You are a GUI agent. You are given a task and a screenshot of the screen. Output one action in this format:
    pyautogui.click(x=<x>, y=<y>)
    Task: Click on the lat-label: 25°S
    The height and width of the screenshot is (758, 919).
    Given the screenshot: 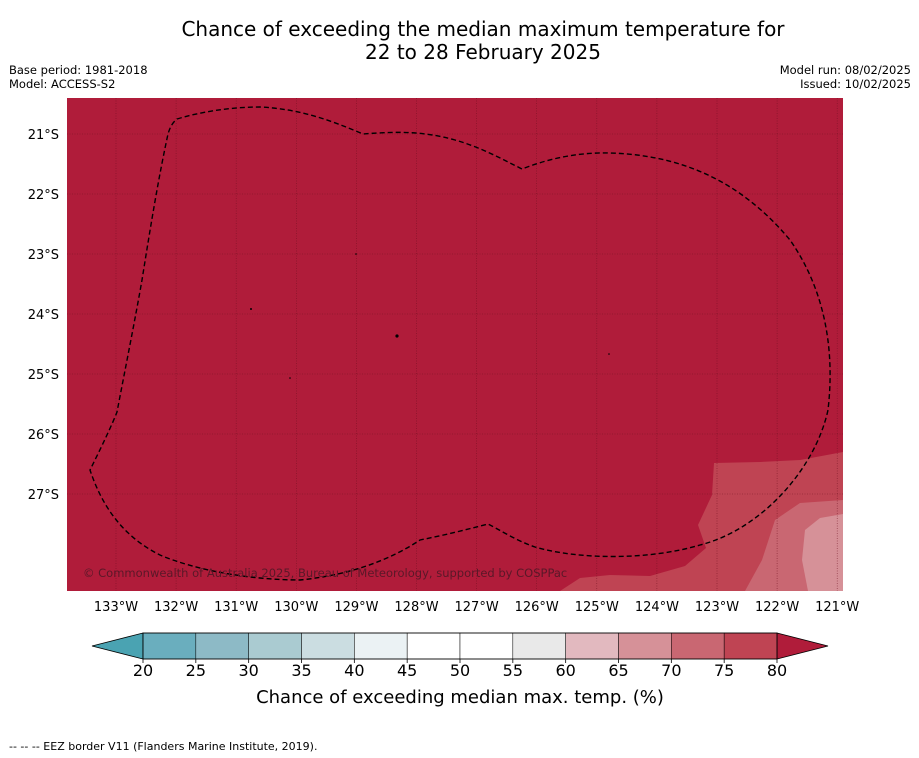 What is the action you would take?
    pyautogui.click(x=43, y=375)
    